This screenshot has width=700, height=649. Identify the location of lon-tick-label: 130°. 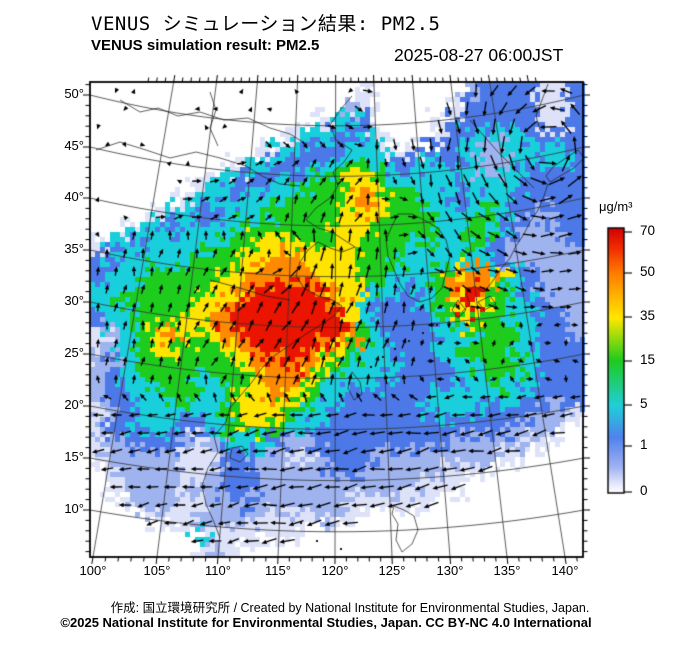
(450, 570).